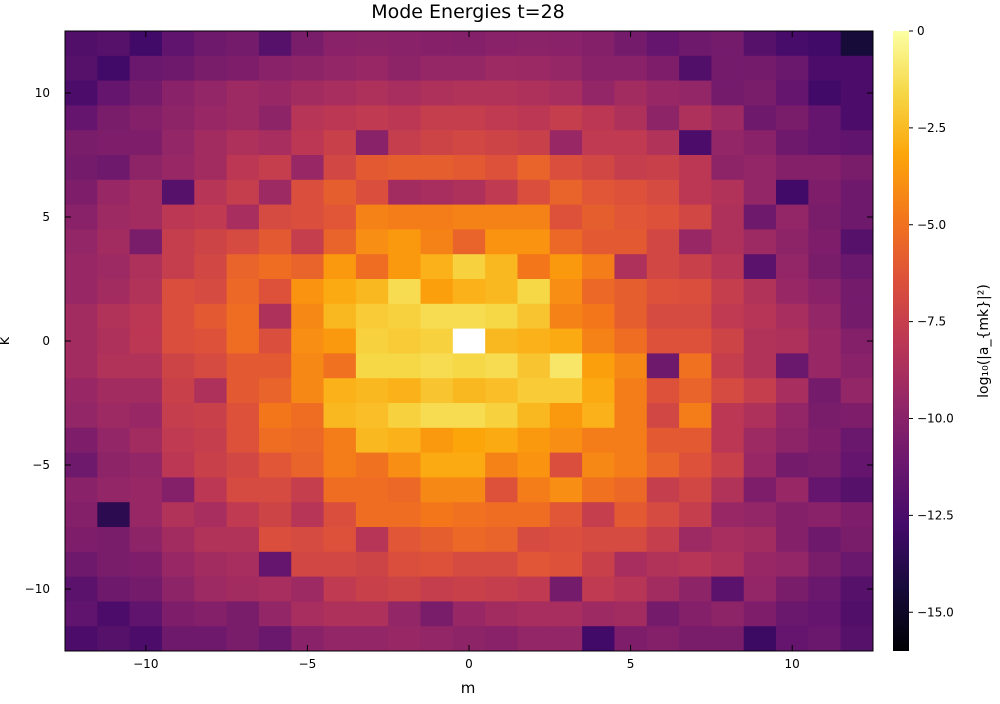 This screenshot has width=1000, height=704. Describe the element at coordinates (792, 664) in the screenshot. I see `x-tick-label: 10` at that location.